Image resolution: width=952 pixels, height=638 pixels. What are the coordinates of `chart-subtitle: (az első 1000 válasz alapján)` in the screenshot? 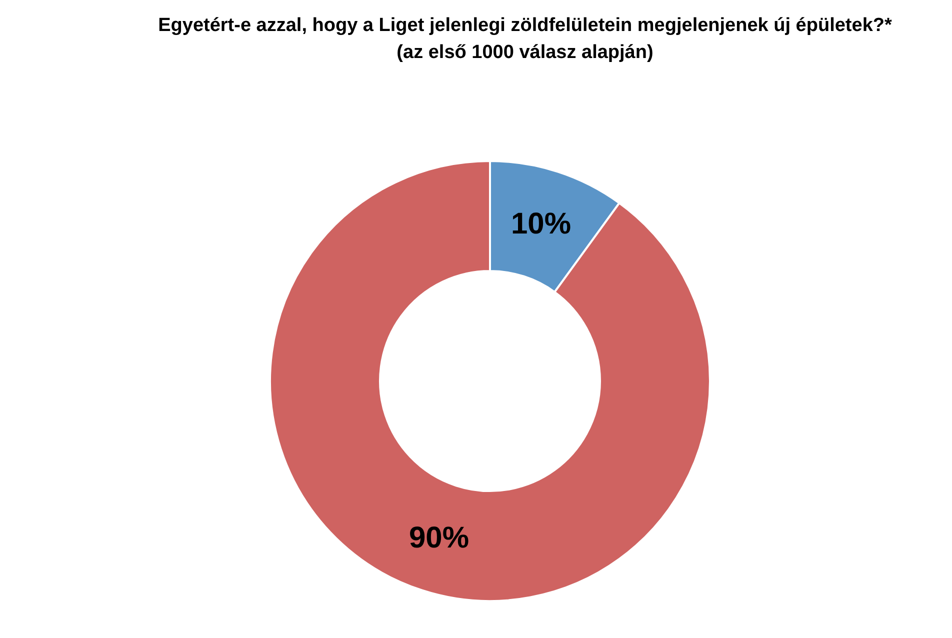 It's located at (525, 53).